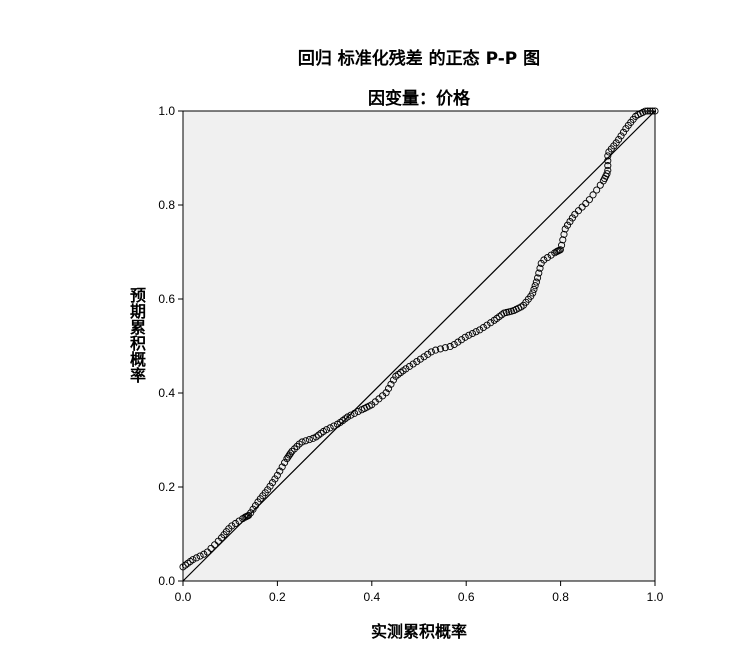 The width and height of the screenshot is (745, 672). I want to click on y-tick-label: 0.6, so click(166, 299).